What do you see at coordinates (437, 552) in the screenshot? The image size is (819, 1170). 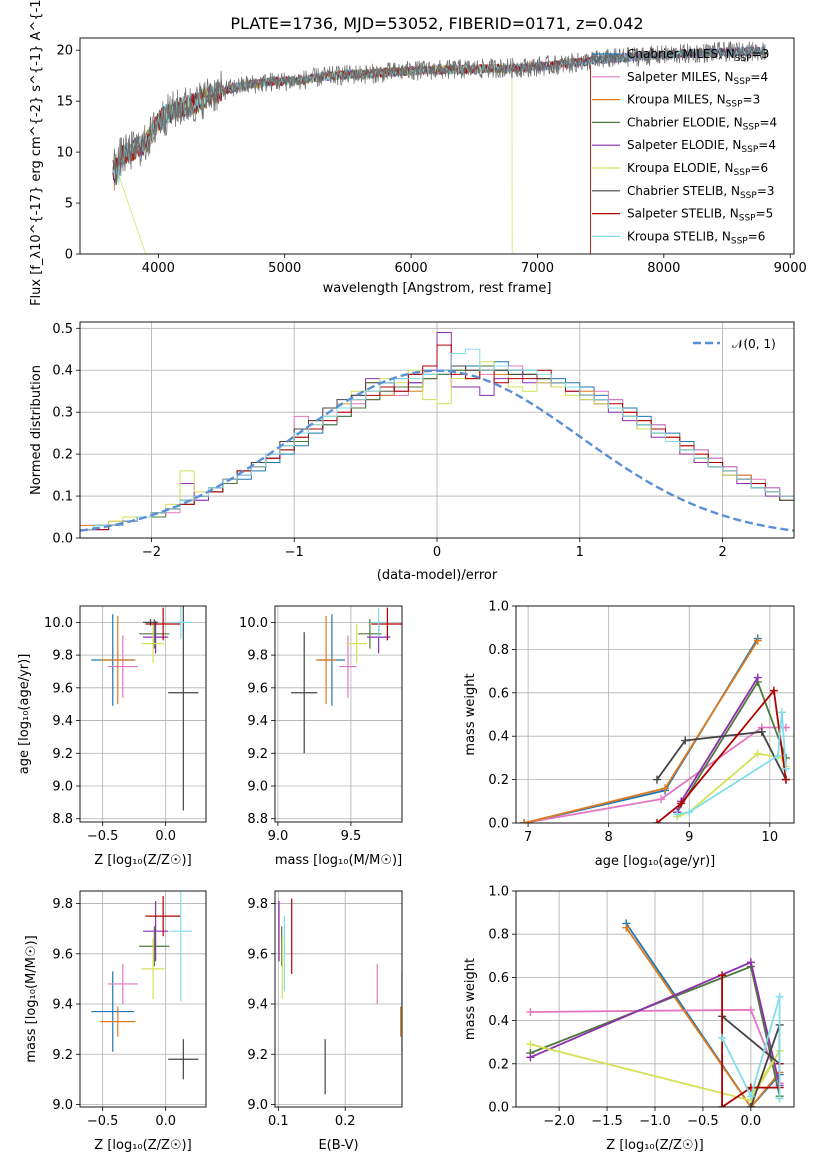 I see `x-tick-label: 0` at bounding box center [437, 552].